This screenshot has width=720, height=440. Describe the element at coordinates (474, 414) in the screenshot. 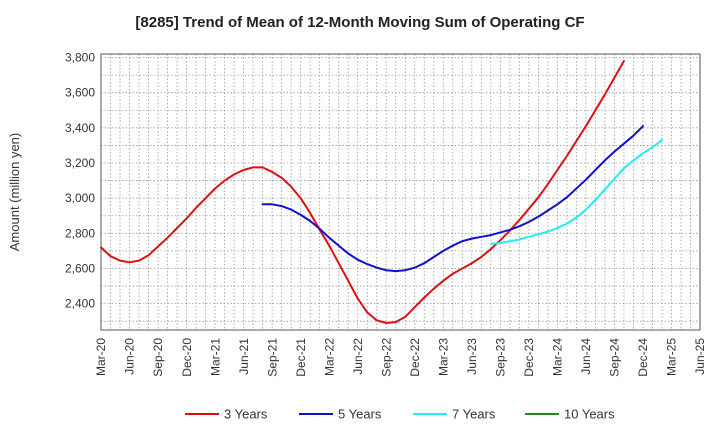

I see `legend-label: 7 Years` at that location.